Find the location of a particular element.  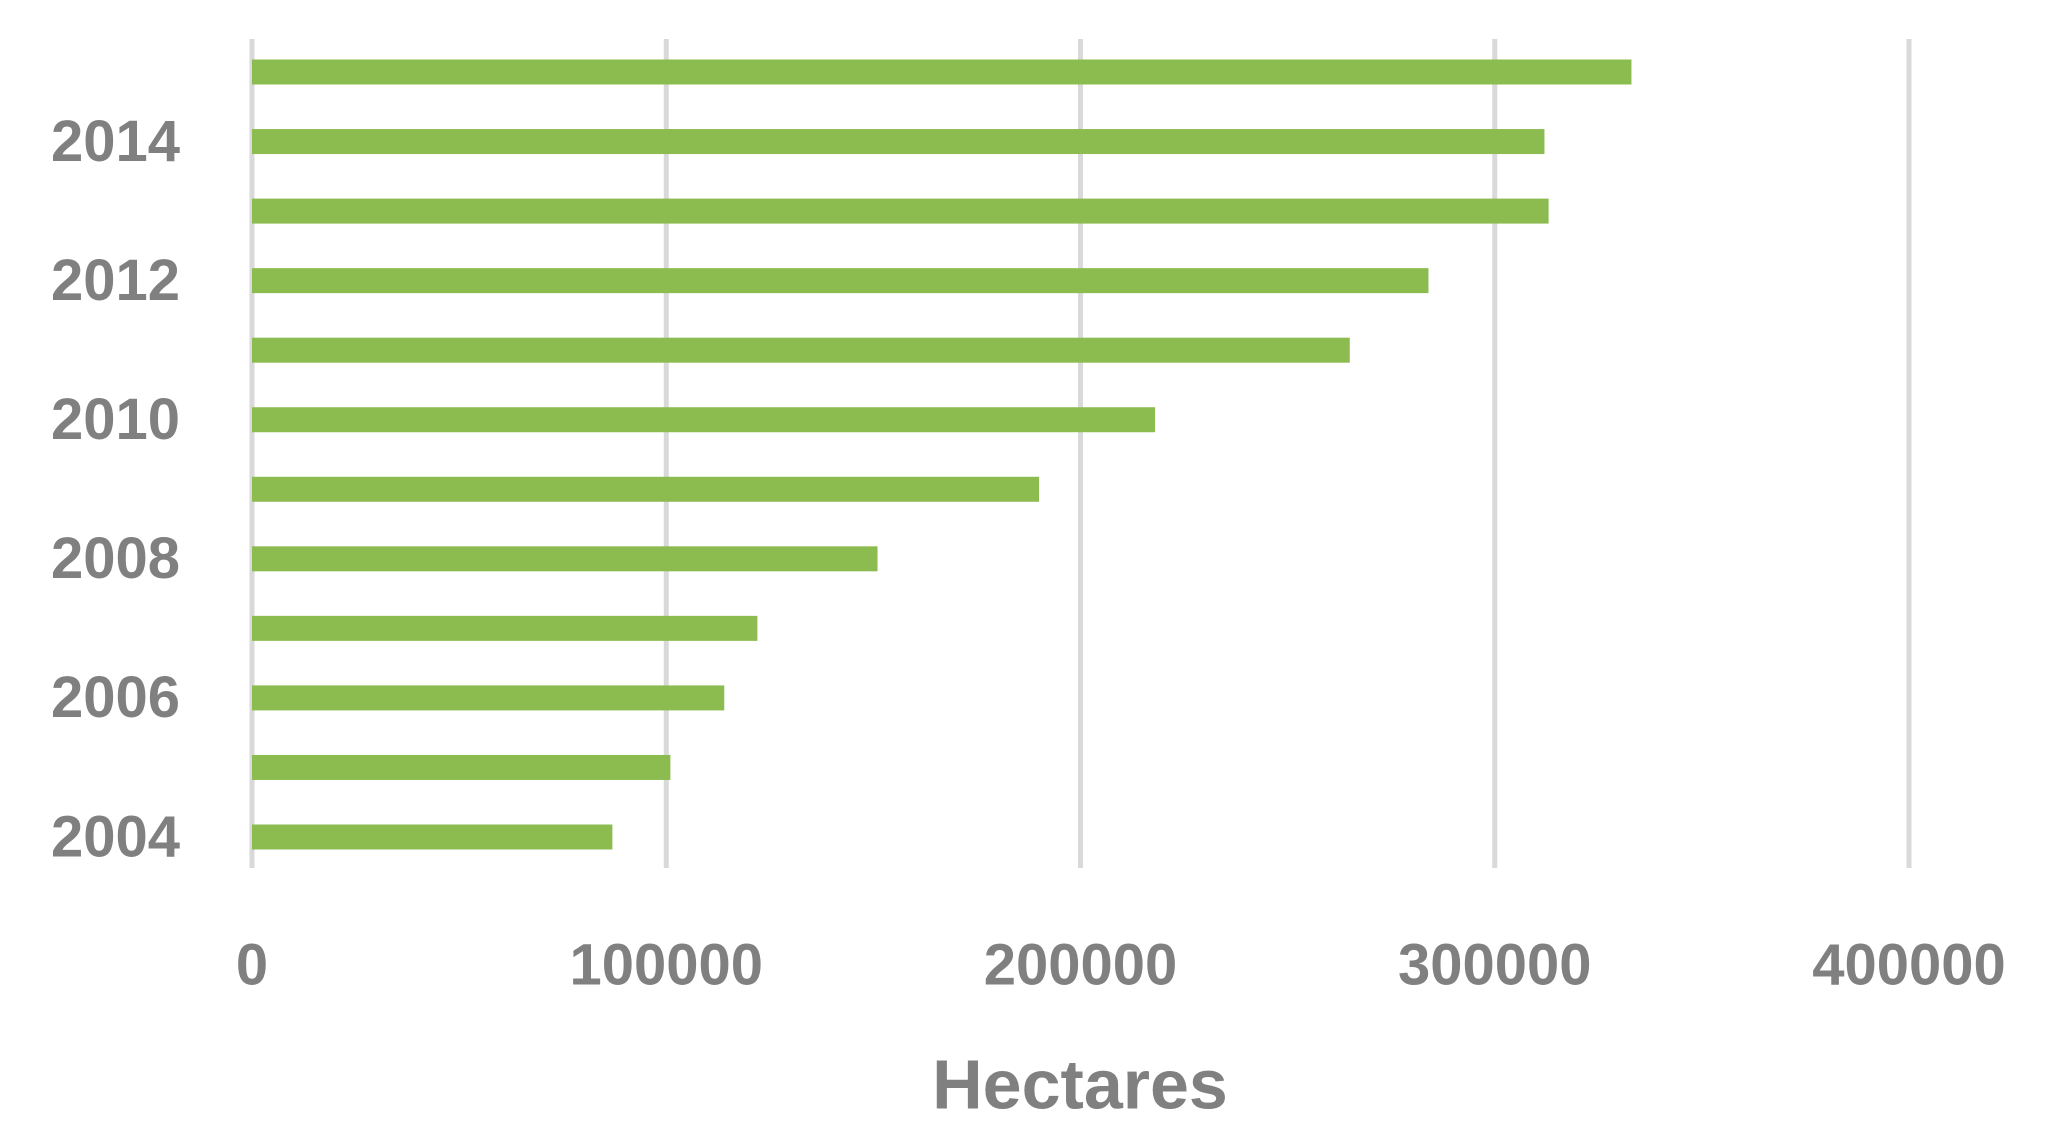

x-tick-label: 300000 is located at coordinates (1495, 964).